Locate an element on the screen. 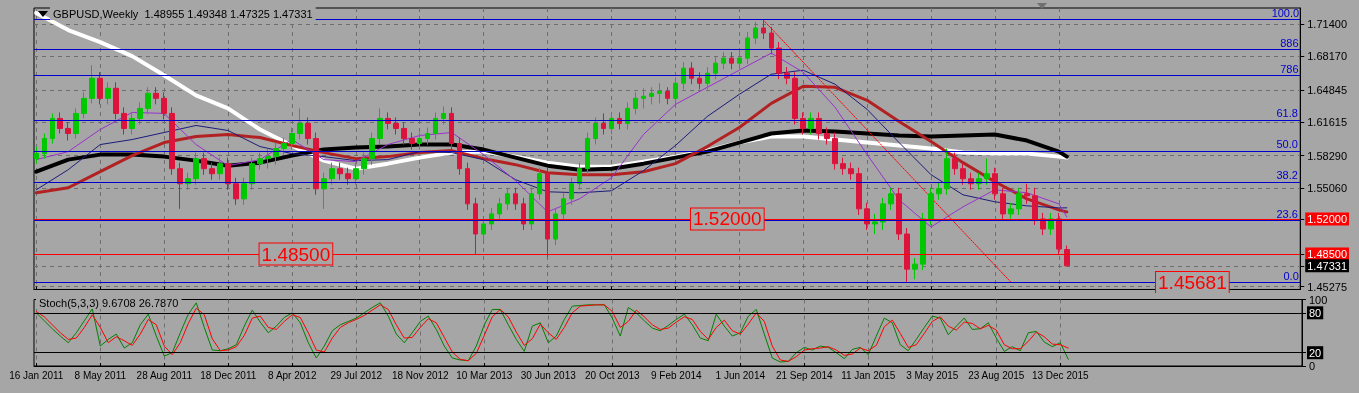 Image resolution: width=1359 pixels, height=393 pixels. y-tick-label: 1.68170 is located at coordinates (1327, 56).